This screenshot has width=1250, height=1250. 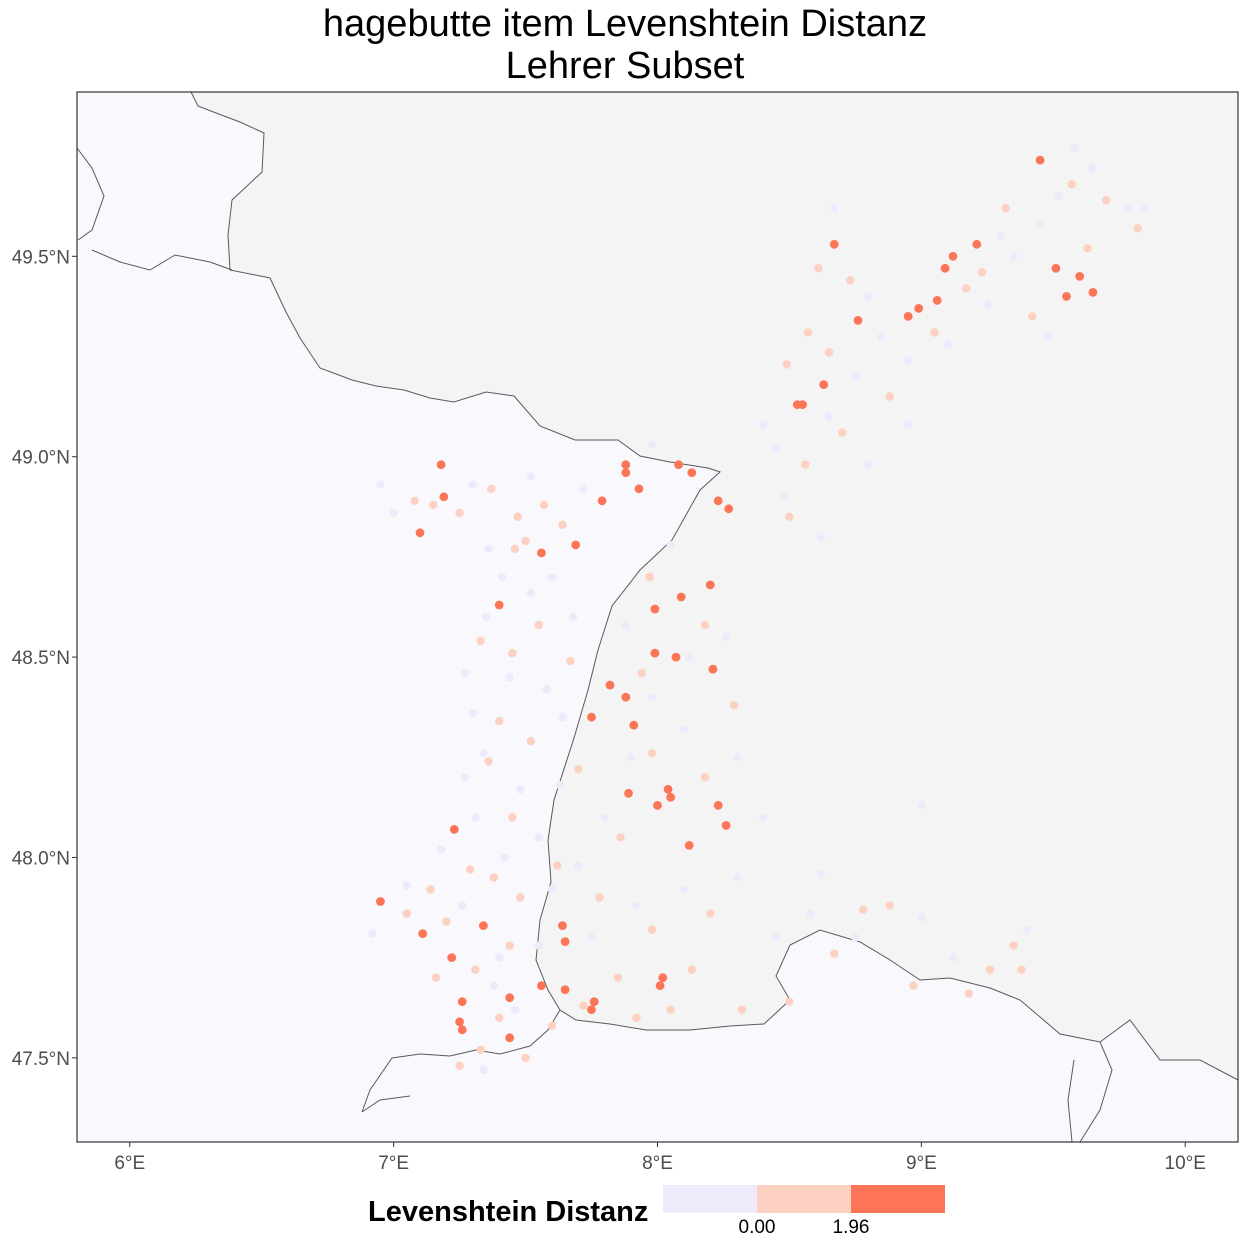 What do you see at coordinates (757, 1227) in the screenshot?
I see `legend-label-0: 0.00` at bounding box center [757, 1227].